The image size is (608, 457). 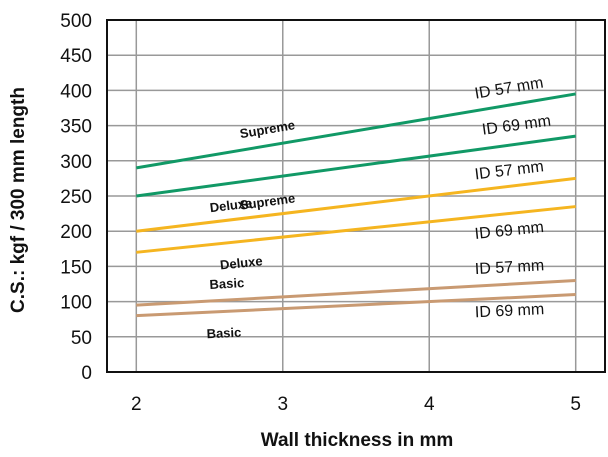 I want to click on y-tick-label-10: 500, so click(x=76, y=21).